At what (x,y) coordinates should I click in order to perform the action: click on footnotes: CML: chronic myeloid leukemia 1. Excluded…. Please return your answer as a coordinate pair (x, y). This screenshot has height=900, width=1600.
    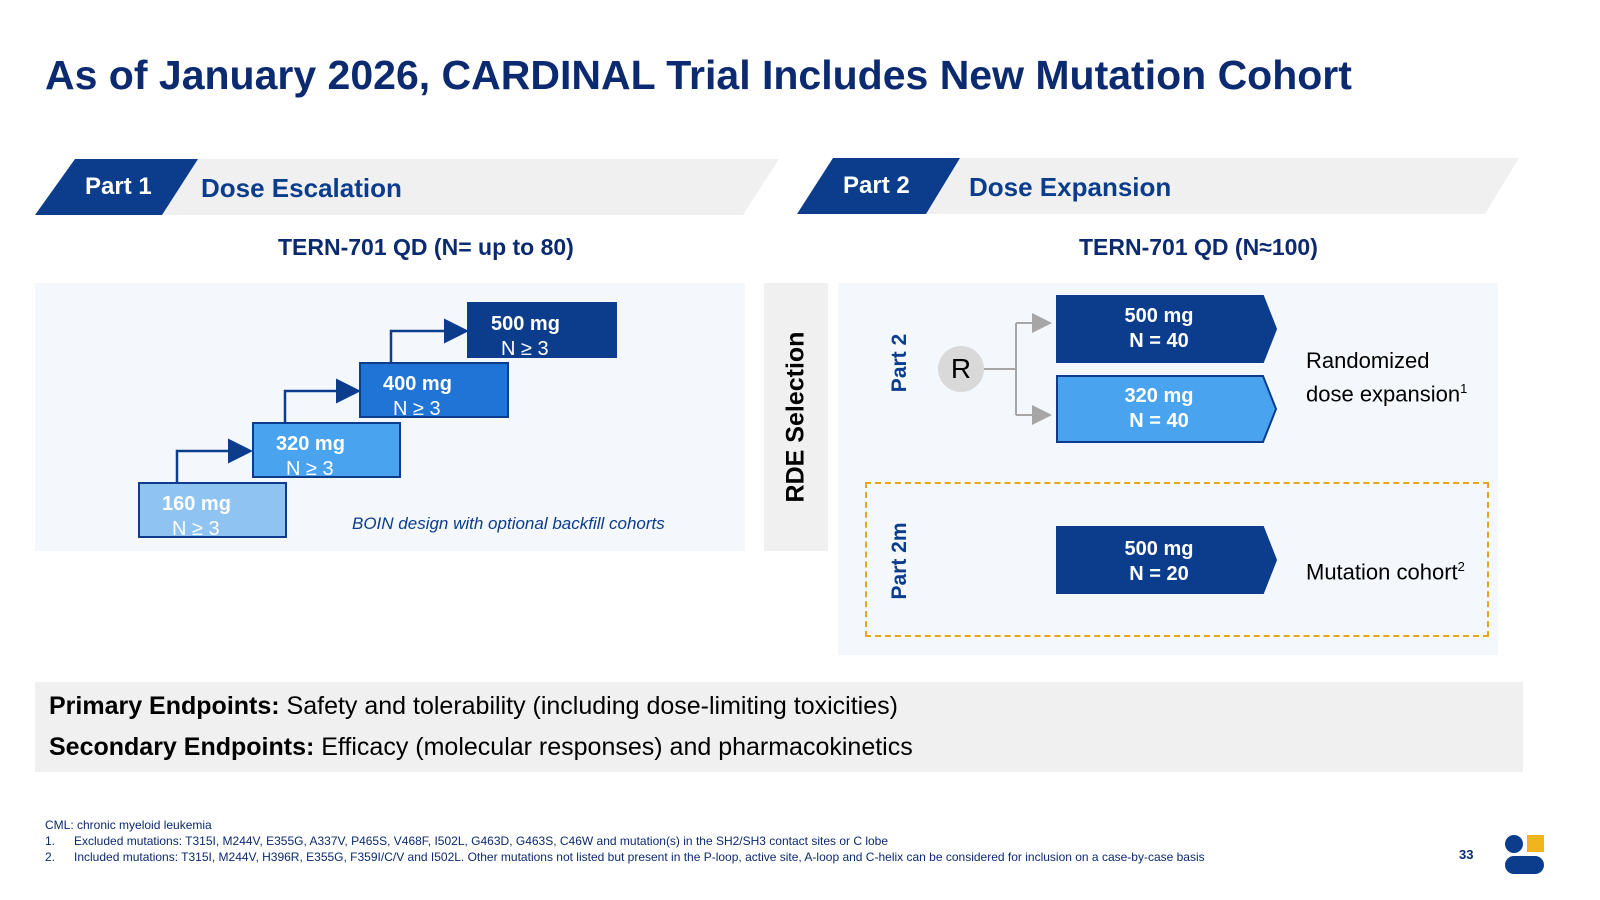
    Looking at the image, I should click on (625, 841).